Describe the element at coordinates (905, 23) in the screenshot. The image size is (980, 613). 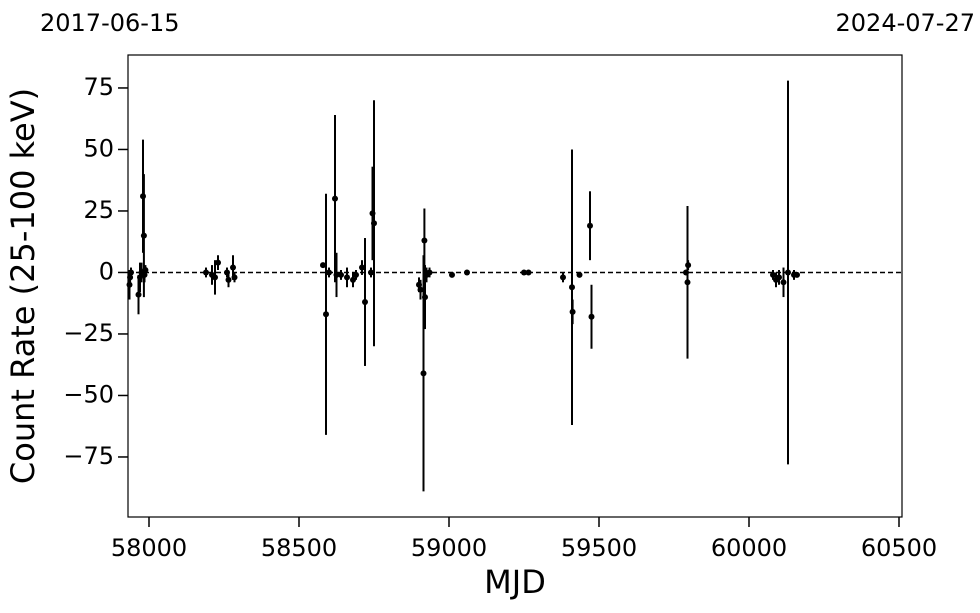
I see `top-right-label: 2024-07-27` at that location.